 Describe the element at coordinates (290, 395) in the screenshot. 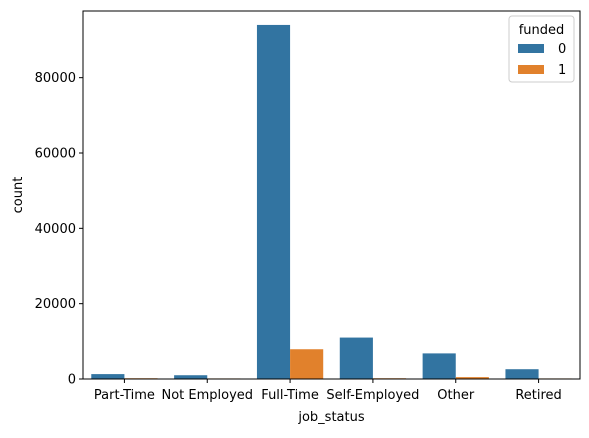

I see `x-tick-label: Full-Time` at that location.